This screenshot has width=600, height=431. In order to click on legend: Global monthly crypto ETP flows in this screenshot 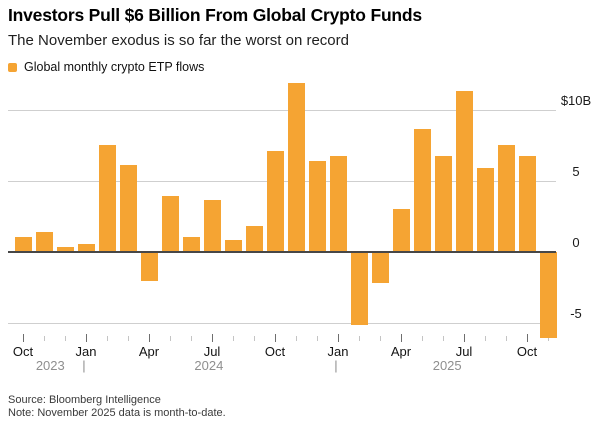, I will do `click(106, 67)`.